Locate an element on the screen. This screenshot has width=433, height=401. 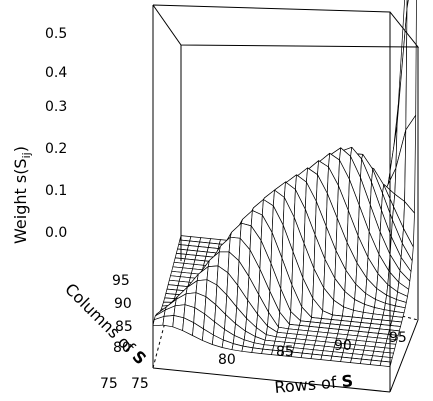
z-axis-ticks: 0.0 0.1 0.2 0.3 0.4 0.5 is located at coordinates (56, 133).